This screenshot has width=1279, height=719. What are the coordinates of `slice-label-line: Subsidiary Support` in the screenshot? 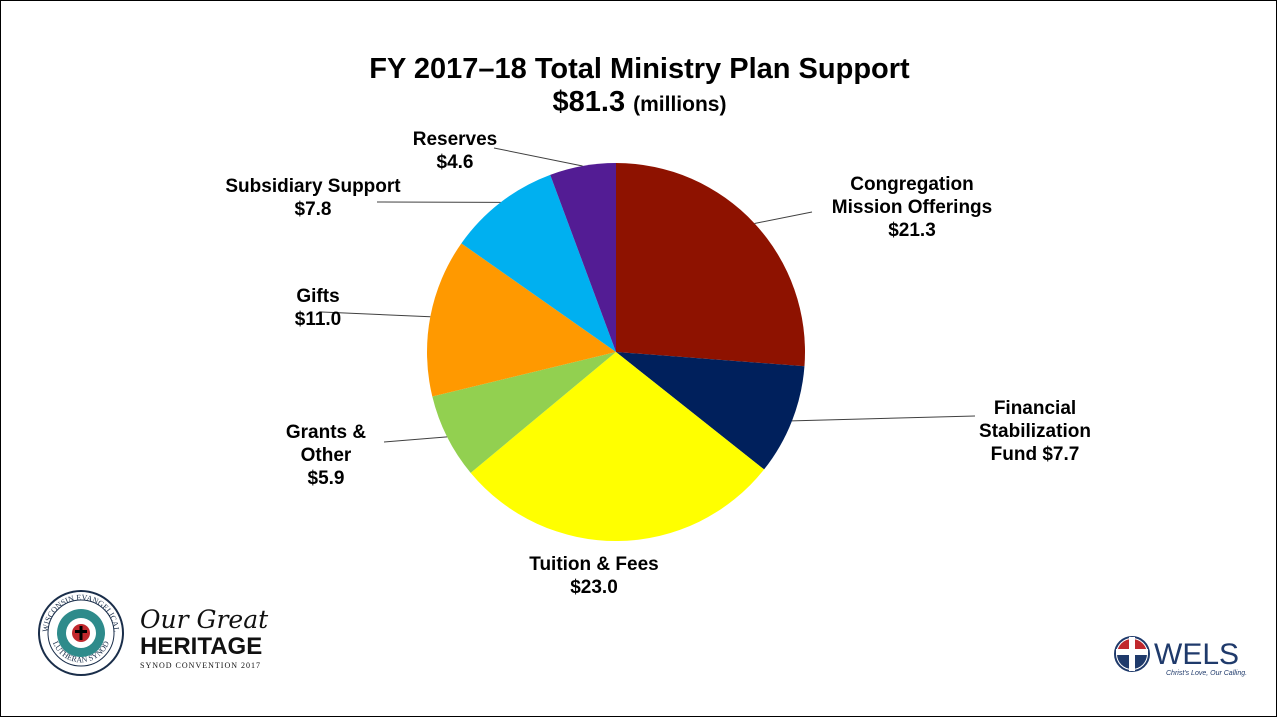 It's located at (313, 186).